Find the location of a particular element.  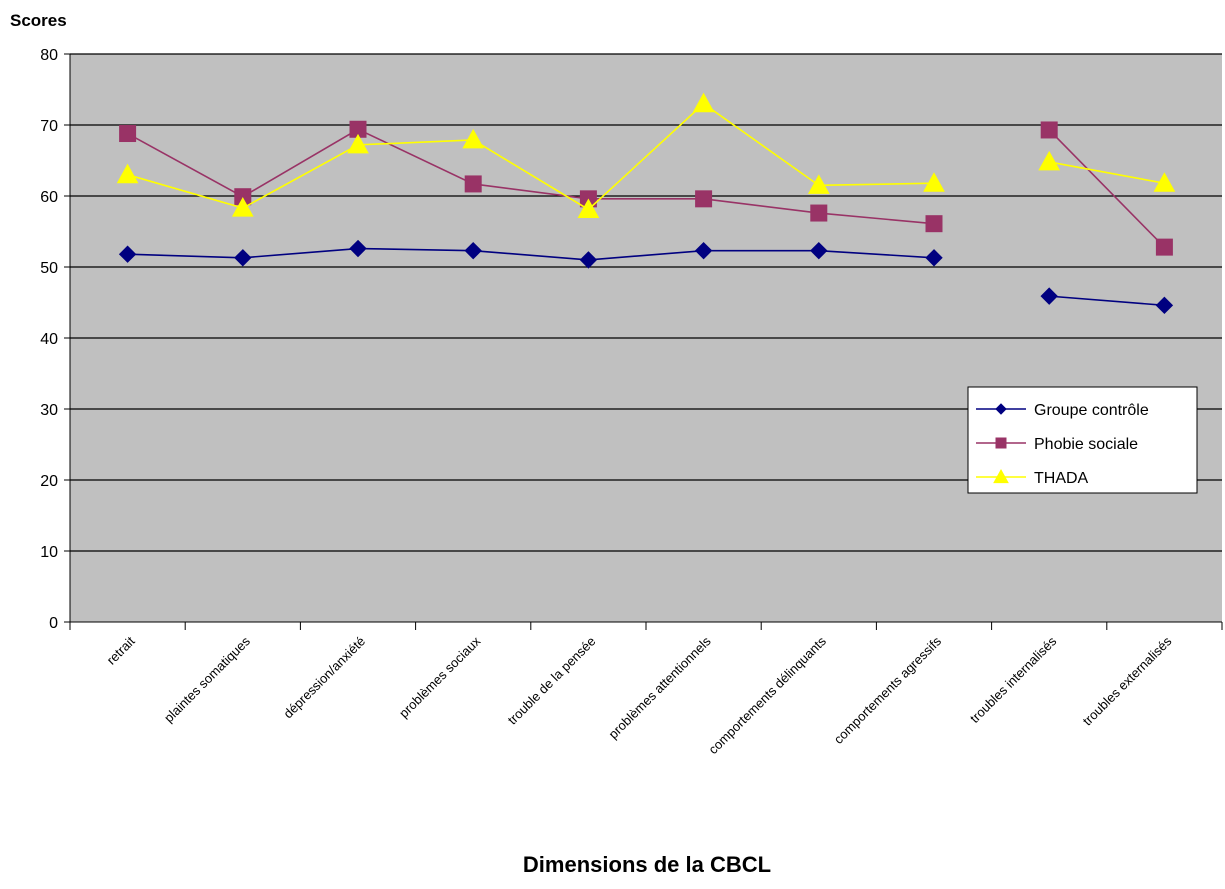

category-label: problèmes sociaux is located at coordinates (440, 677).